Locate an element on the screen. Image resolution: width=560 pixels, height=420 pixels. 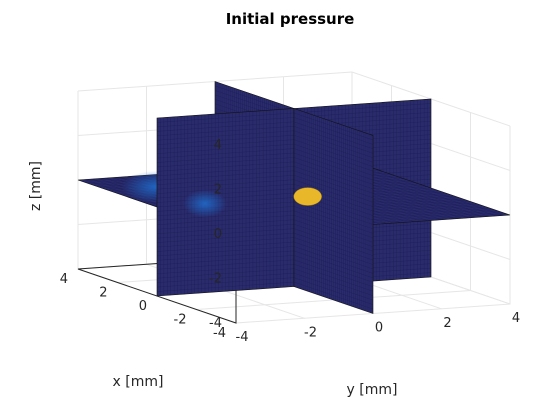
slice-y0-front is located at coordinates (333, 211).